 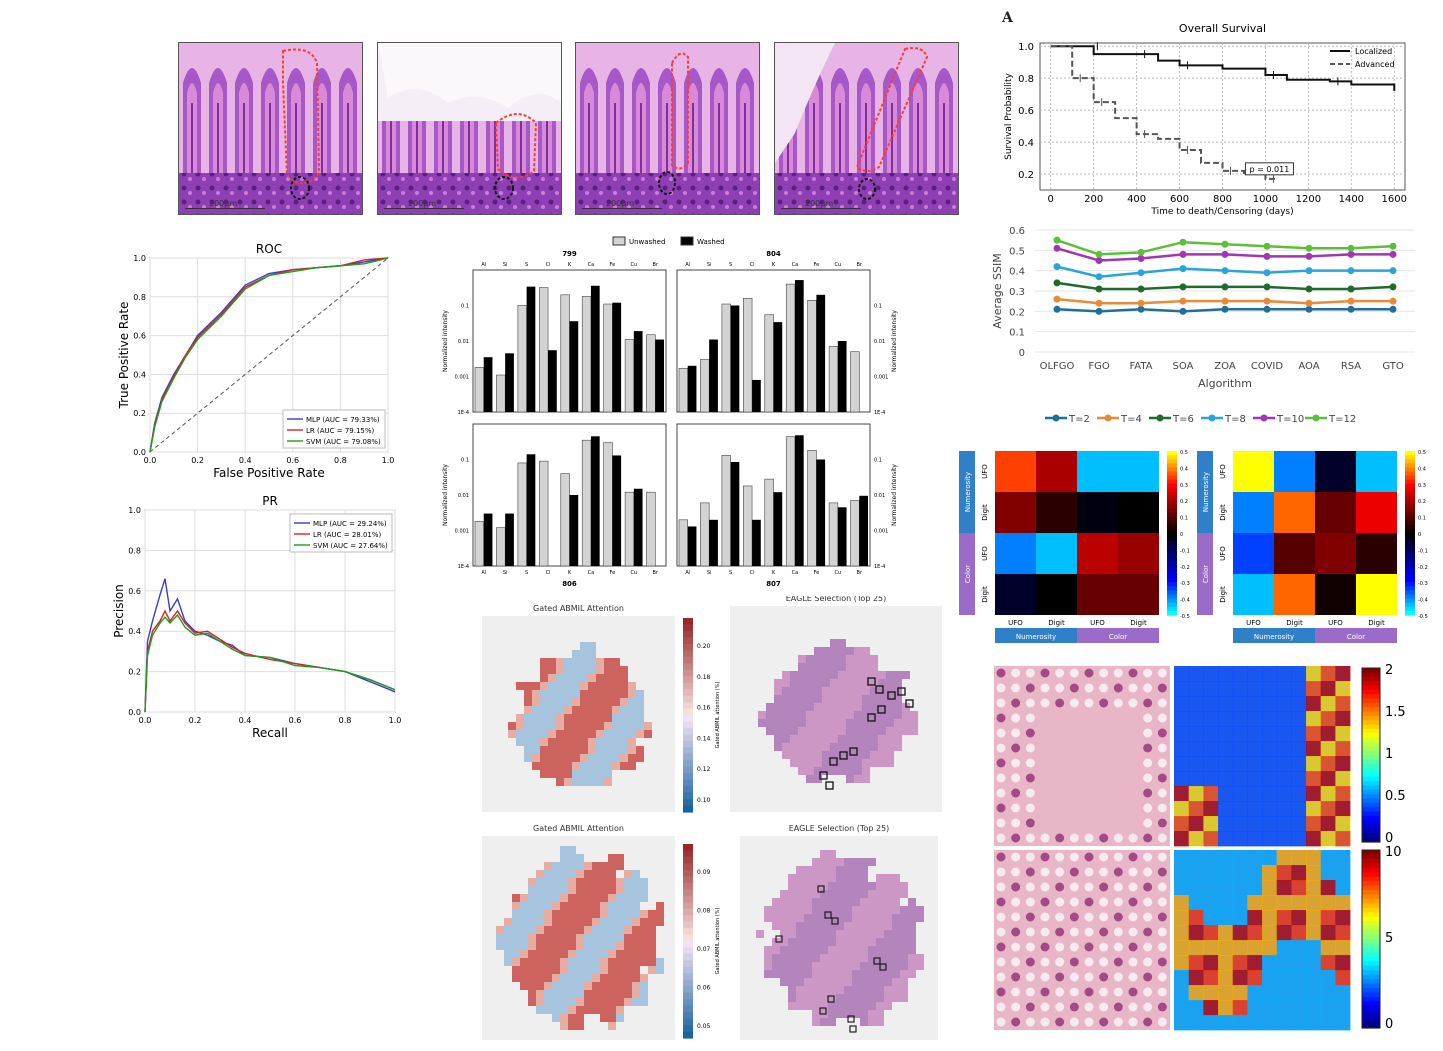 I want to click on selection-box, so click(x=829, y=785).